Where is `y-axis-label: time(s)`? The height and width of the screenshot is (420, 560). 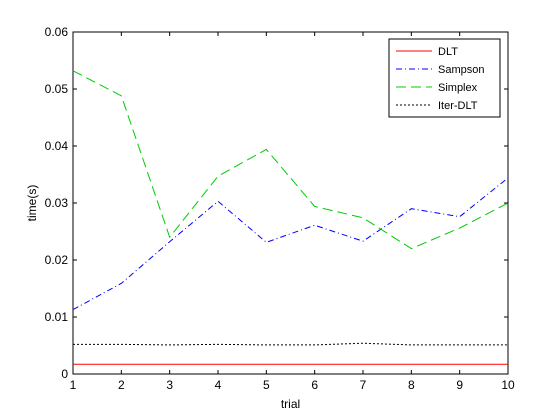 y-axis-label: time(s) is located at coordinates (32, 203).